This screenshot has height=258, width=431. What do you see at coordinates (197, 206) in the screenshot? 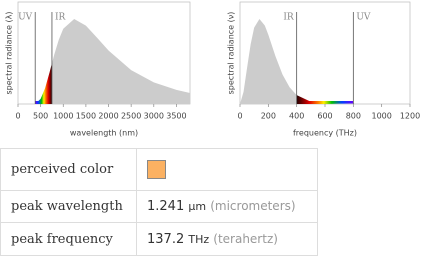
I see `unit: µm` at bounding box center [197, 206].